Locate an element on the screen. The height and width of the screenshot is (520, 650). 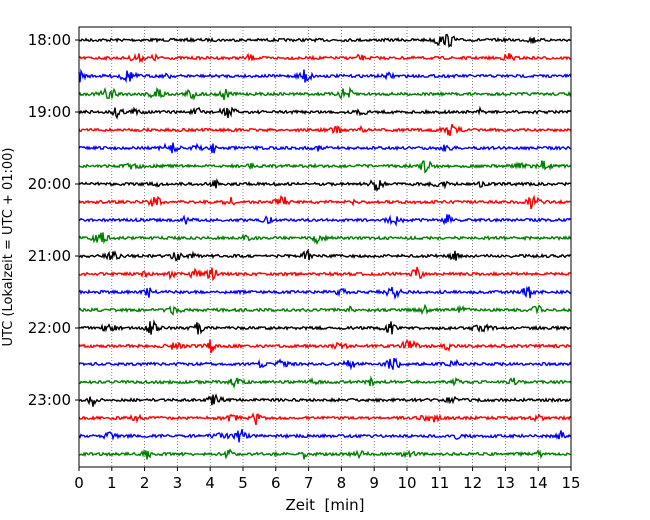
x-tick-label: 1 is located at coordinates (112, 483).